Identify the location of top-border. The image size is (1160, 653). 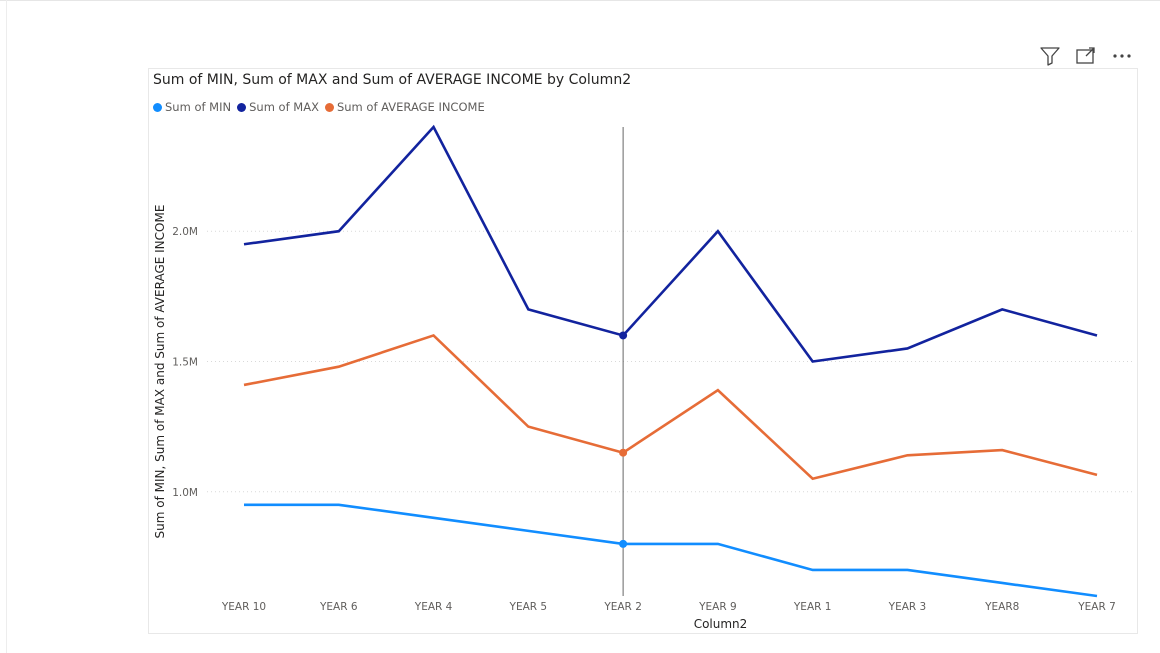
(580, 0).